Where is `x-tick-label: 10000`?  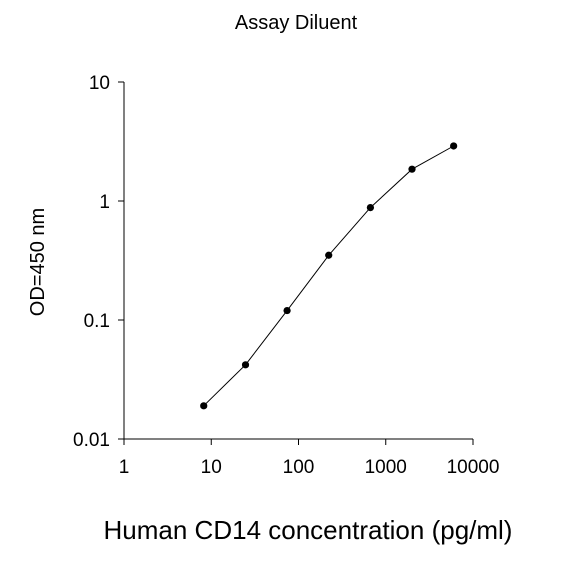 x-tick-label: 10000 is located at coordinates (473, 467).